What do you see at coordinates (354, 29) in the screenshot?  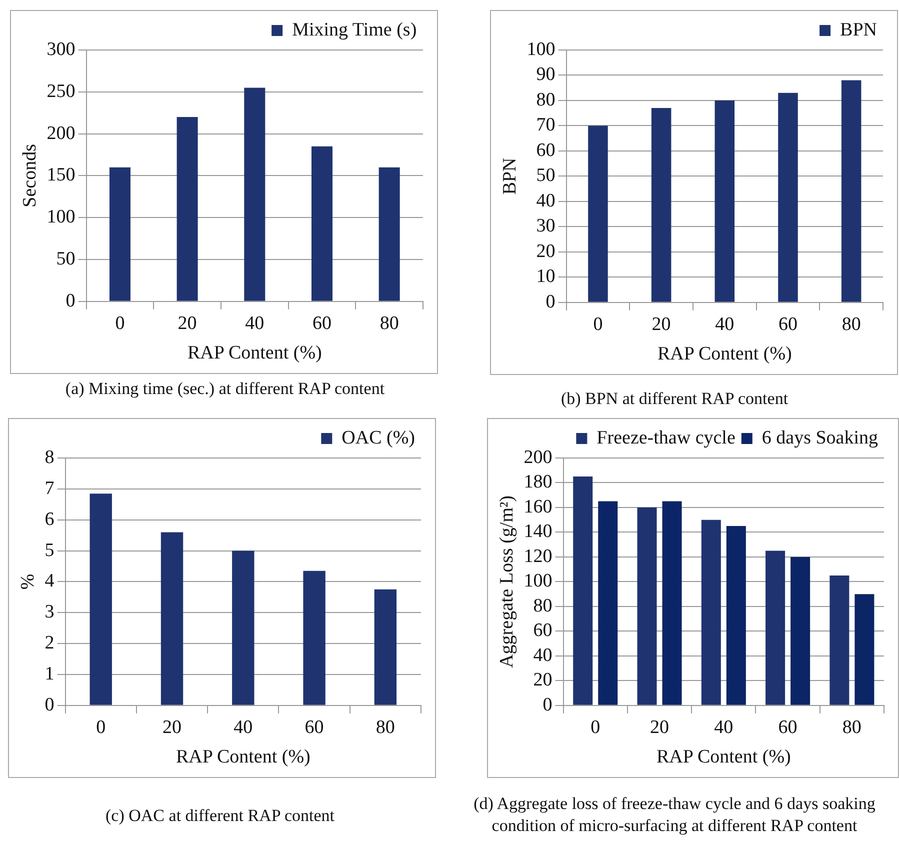 I see `legend-label: Mixing Time (s)` at bounding box center [354, 29].